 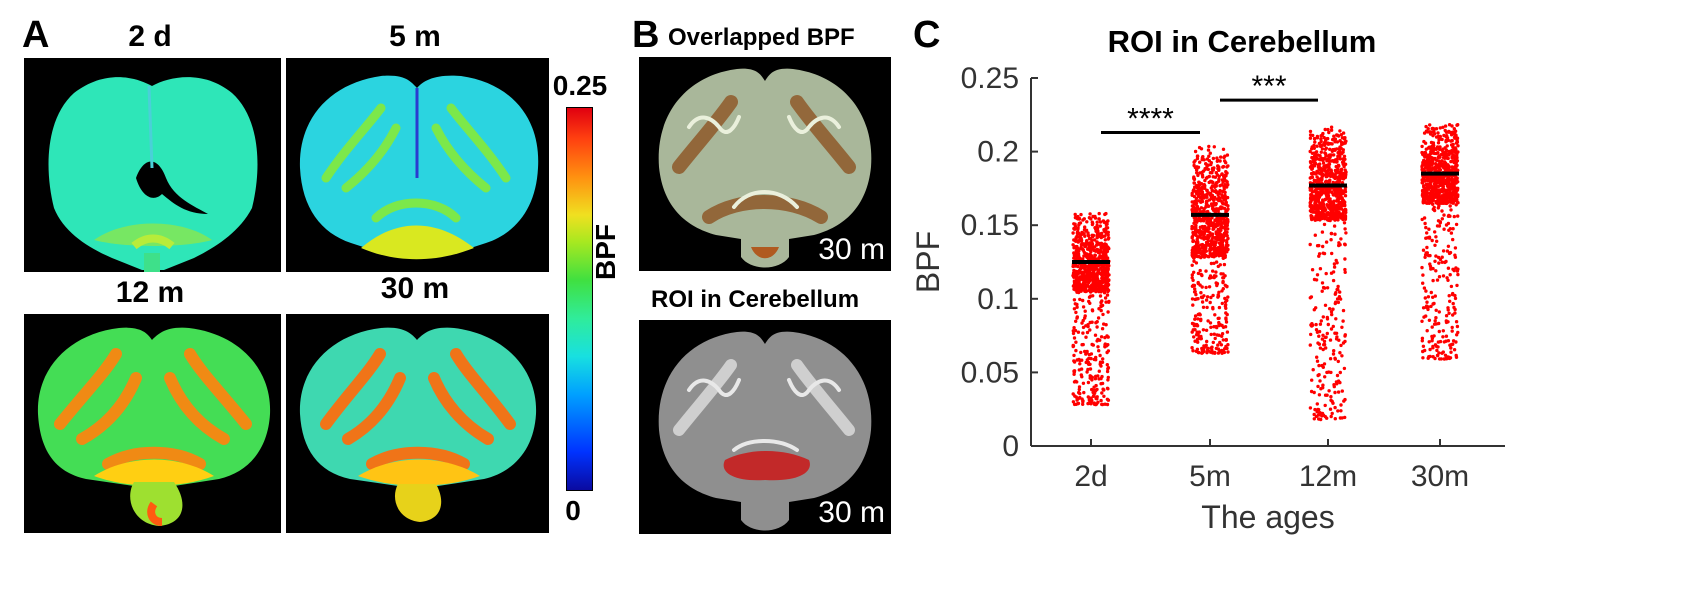 What do you see at coordinates (998, 299) in the screenshot?
I see `y-tick-label: 0.1` at bounding box center [998, 299].